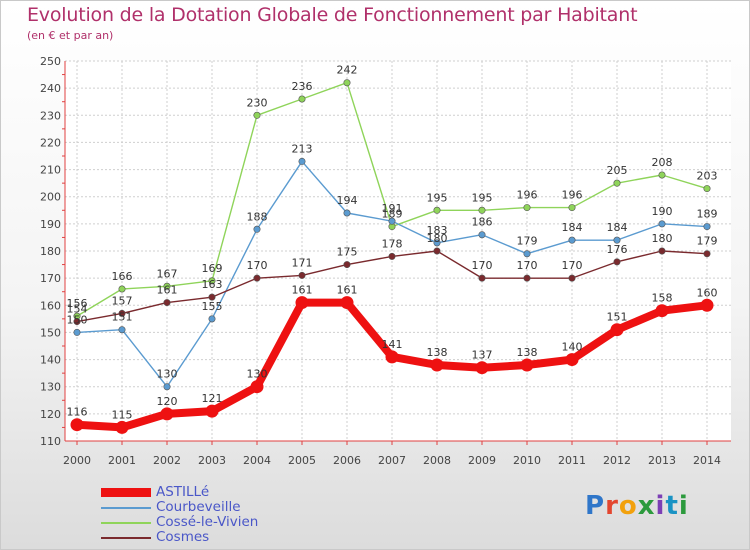 Image resolution: width=750 pixels, height=550 pixels. I want to click on data-label-astill-: 141, so click(392, 344).